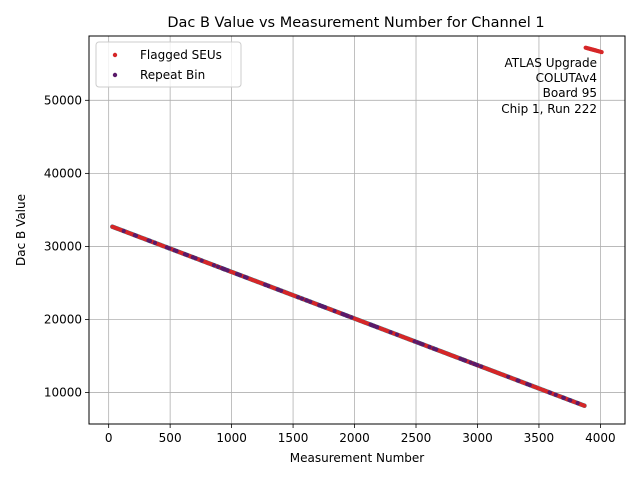  What do you see at coordinates (550, 63) in the screenshot?
I see `annotation-line-1: ATLAS Upgrade` at bounding box center [550, 63].